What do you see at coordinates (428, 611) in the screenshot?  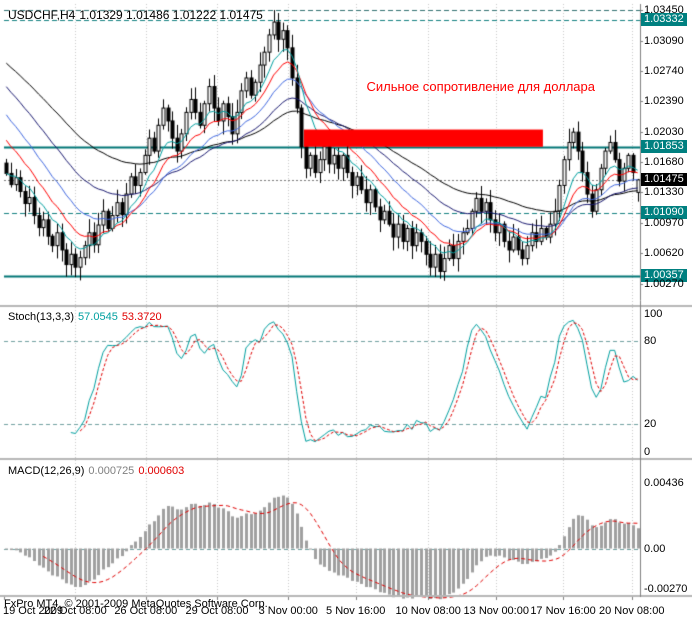 I see `time-tick-label: 10 Nov 08:00` at bounding box center [428, 611].